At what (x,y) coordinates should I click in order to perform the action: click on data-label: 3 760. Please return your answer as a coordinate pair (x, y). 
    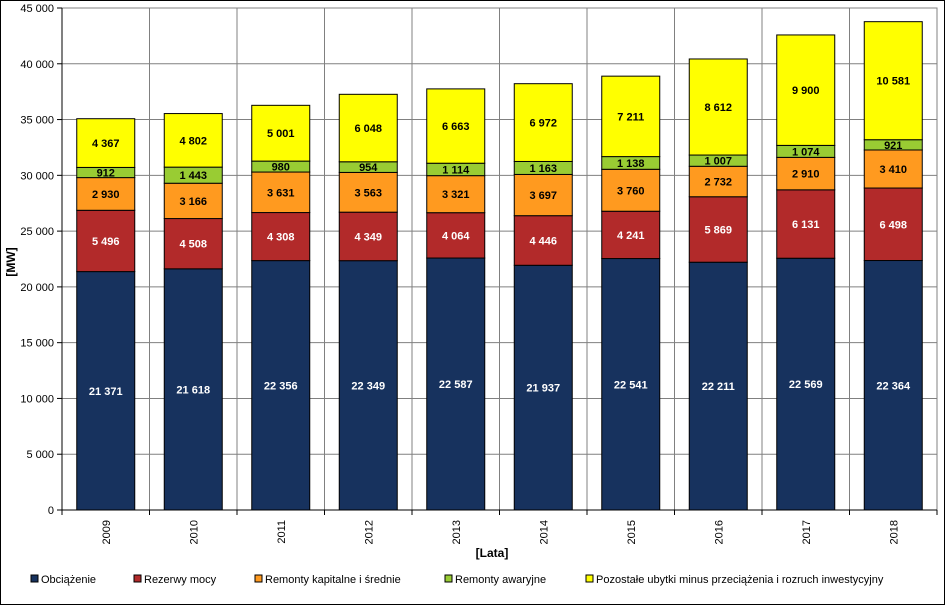
    Looking at the image, I should click on (631, 191).